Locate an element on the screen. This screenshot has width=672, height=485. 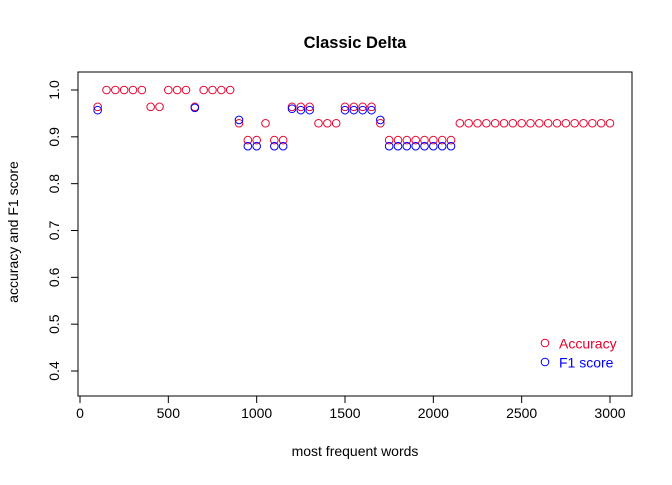
legend-marker-f1-score is located at coordinates (545, 362).